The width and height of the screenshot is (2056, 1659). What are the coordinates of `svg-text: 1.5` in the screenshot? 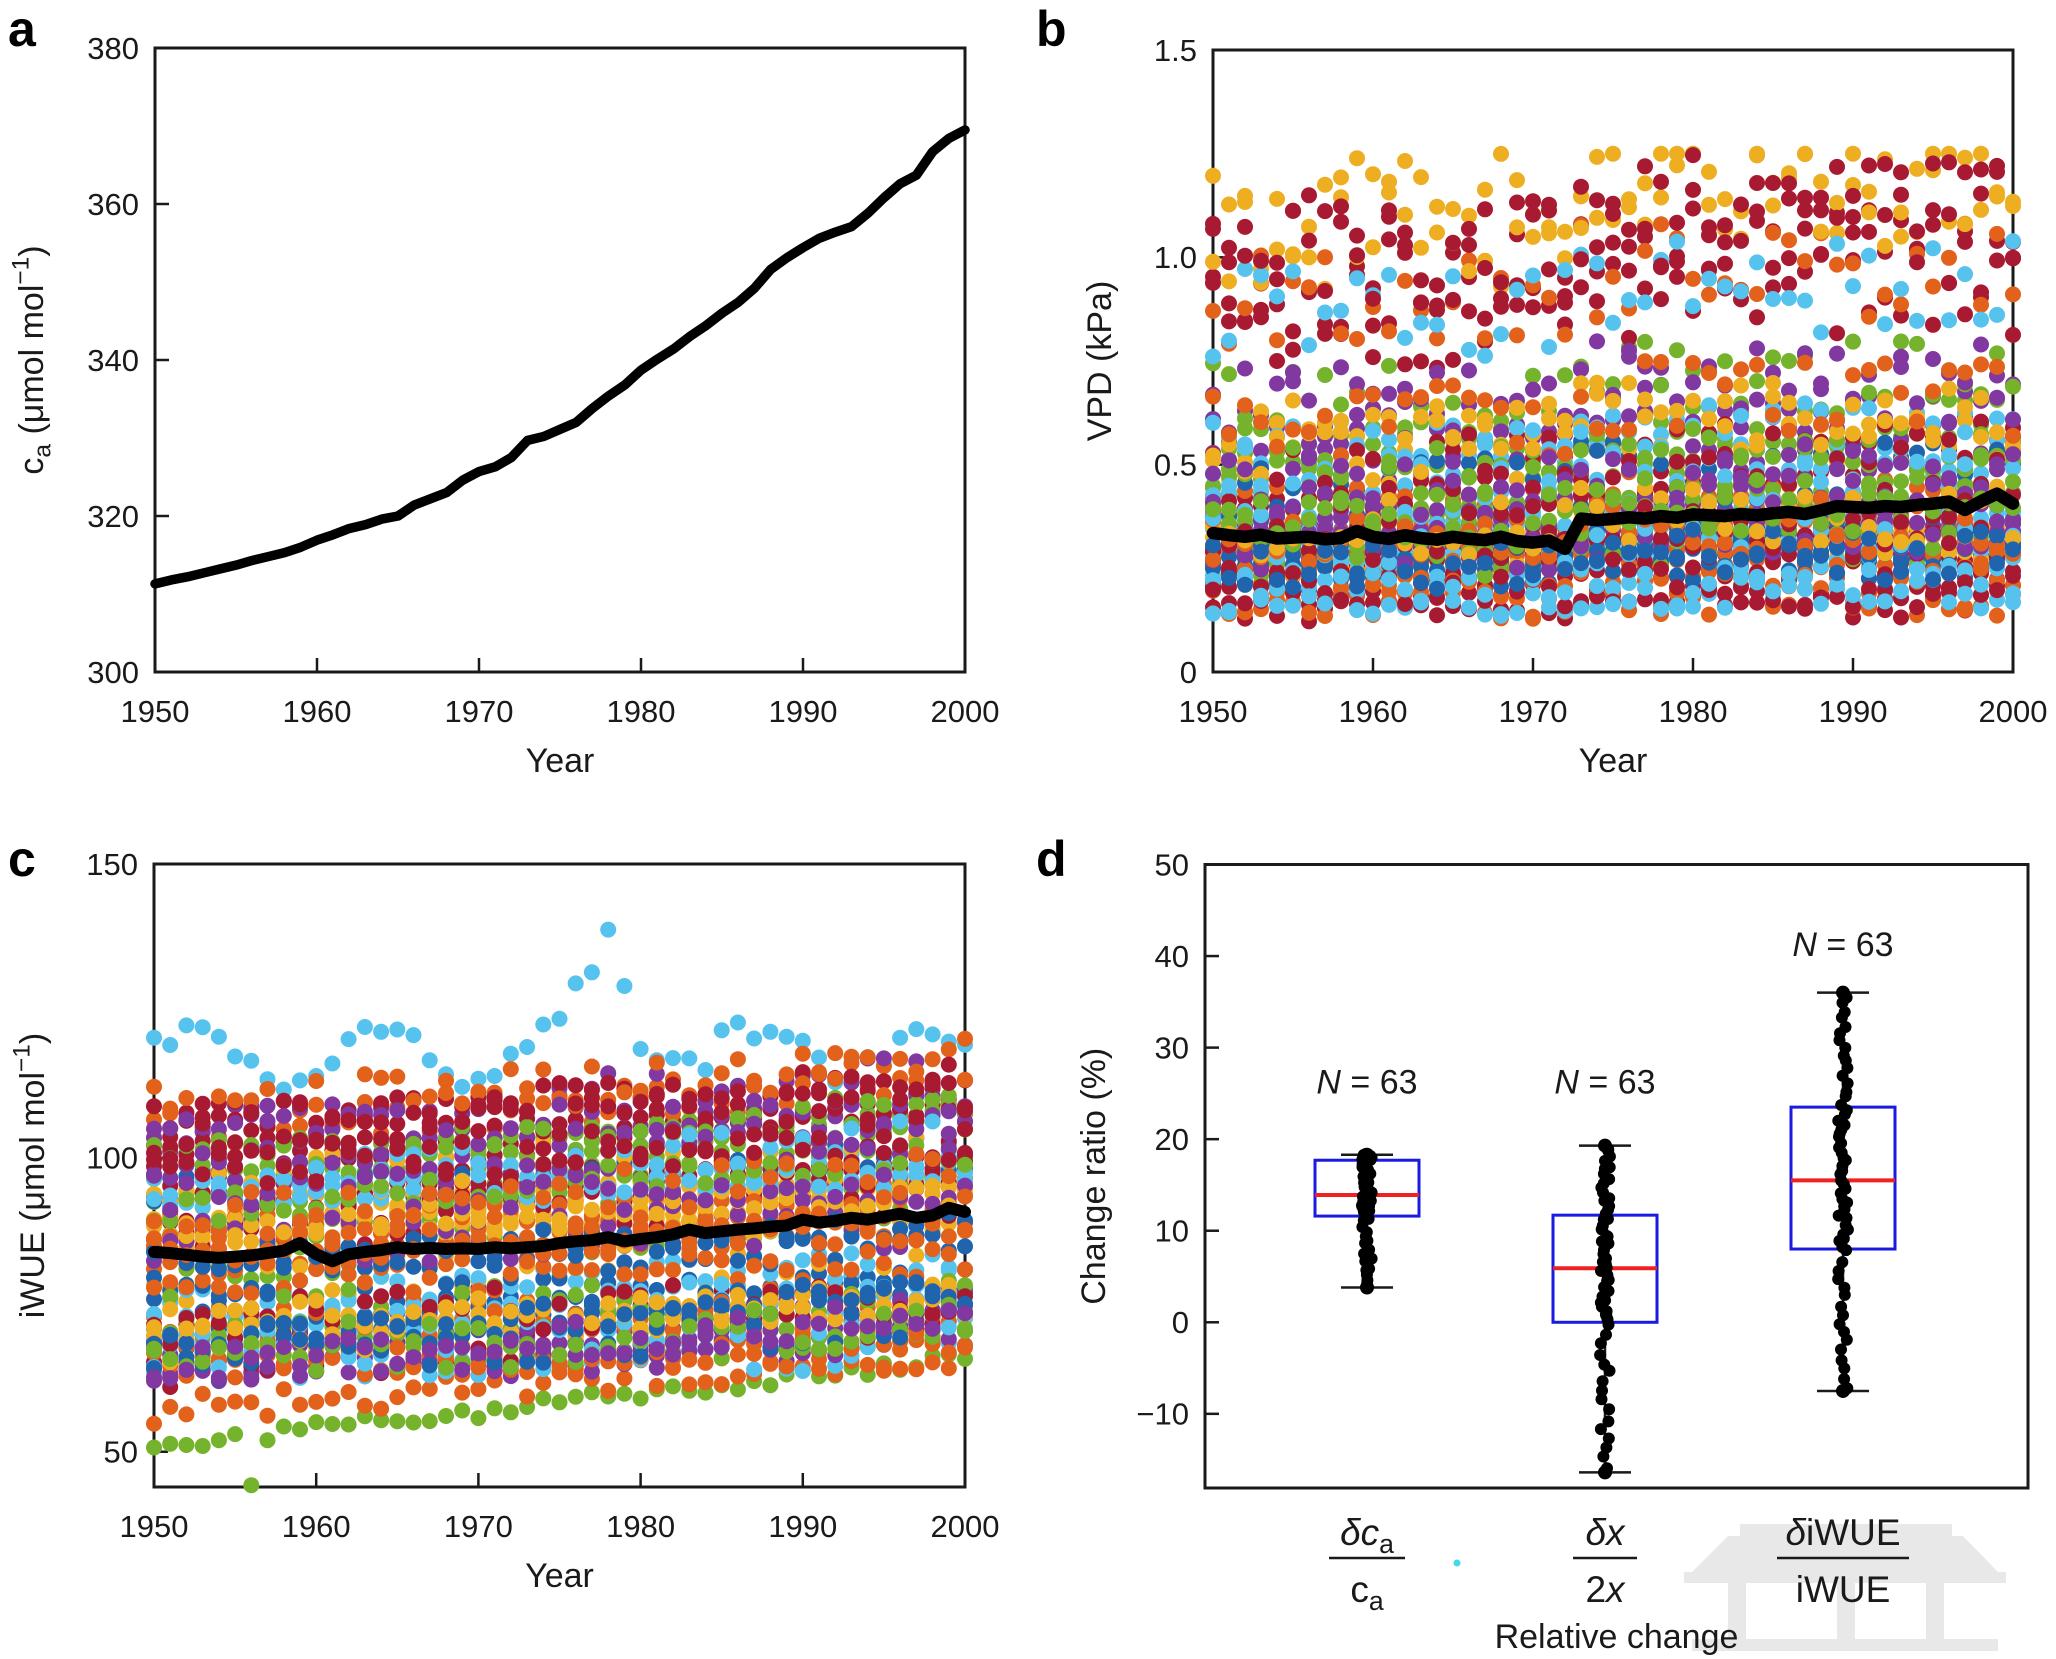 It's located at (1175, 50).